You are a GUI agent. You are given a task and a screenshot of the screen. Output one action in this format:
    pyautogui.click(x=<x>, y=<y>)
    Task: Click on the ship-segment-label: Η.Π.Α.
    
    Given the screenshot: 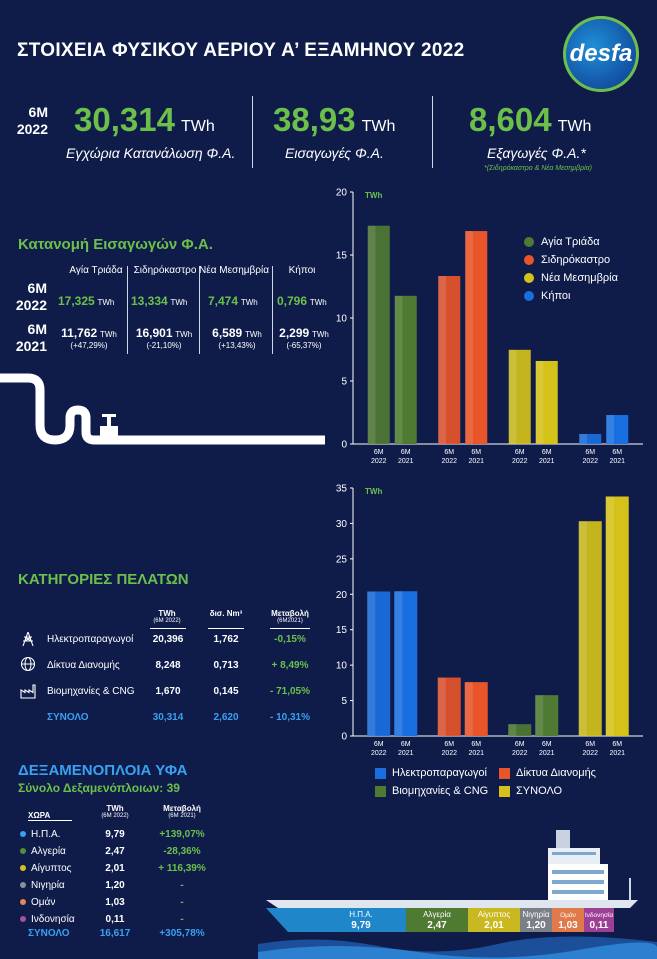 What is the action you would take?
    pyautogui.click(x=361, y=914)
    